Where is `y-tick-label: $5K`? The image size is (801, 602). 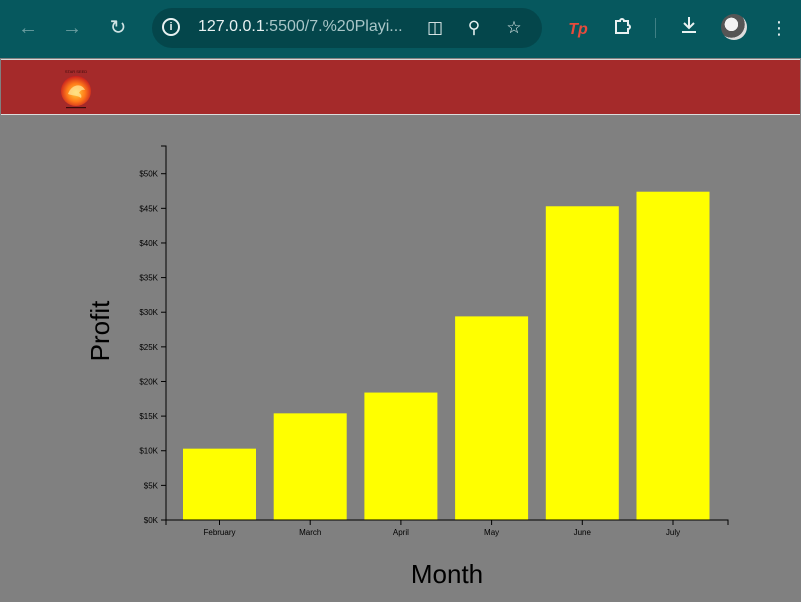 y-tick-label: $5K is located at coordinates (151, 485).